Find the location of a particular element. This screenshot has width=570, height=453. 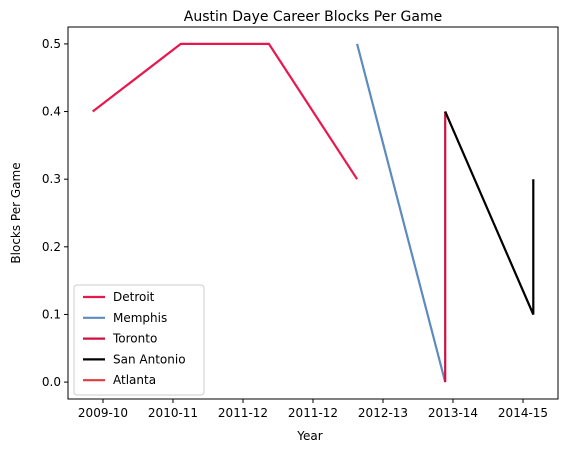

y-tick-label: 0.3 is located at coordinates (51, 179).